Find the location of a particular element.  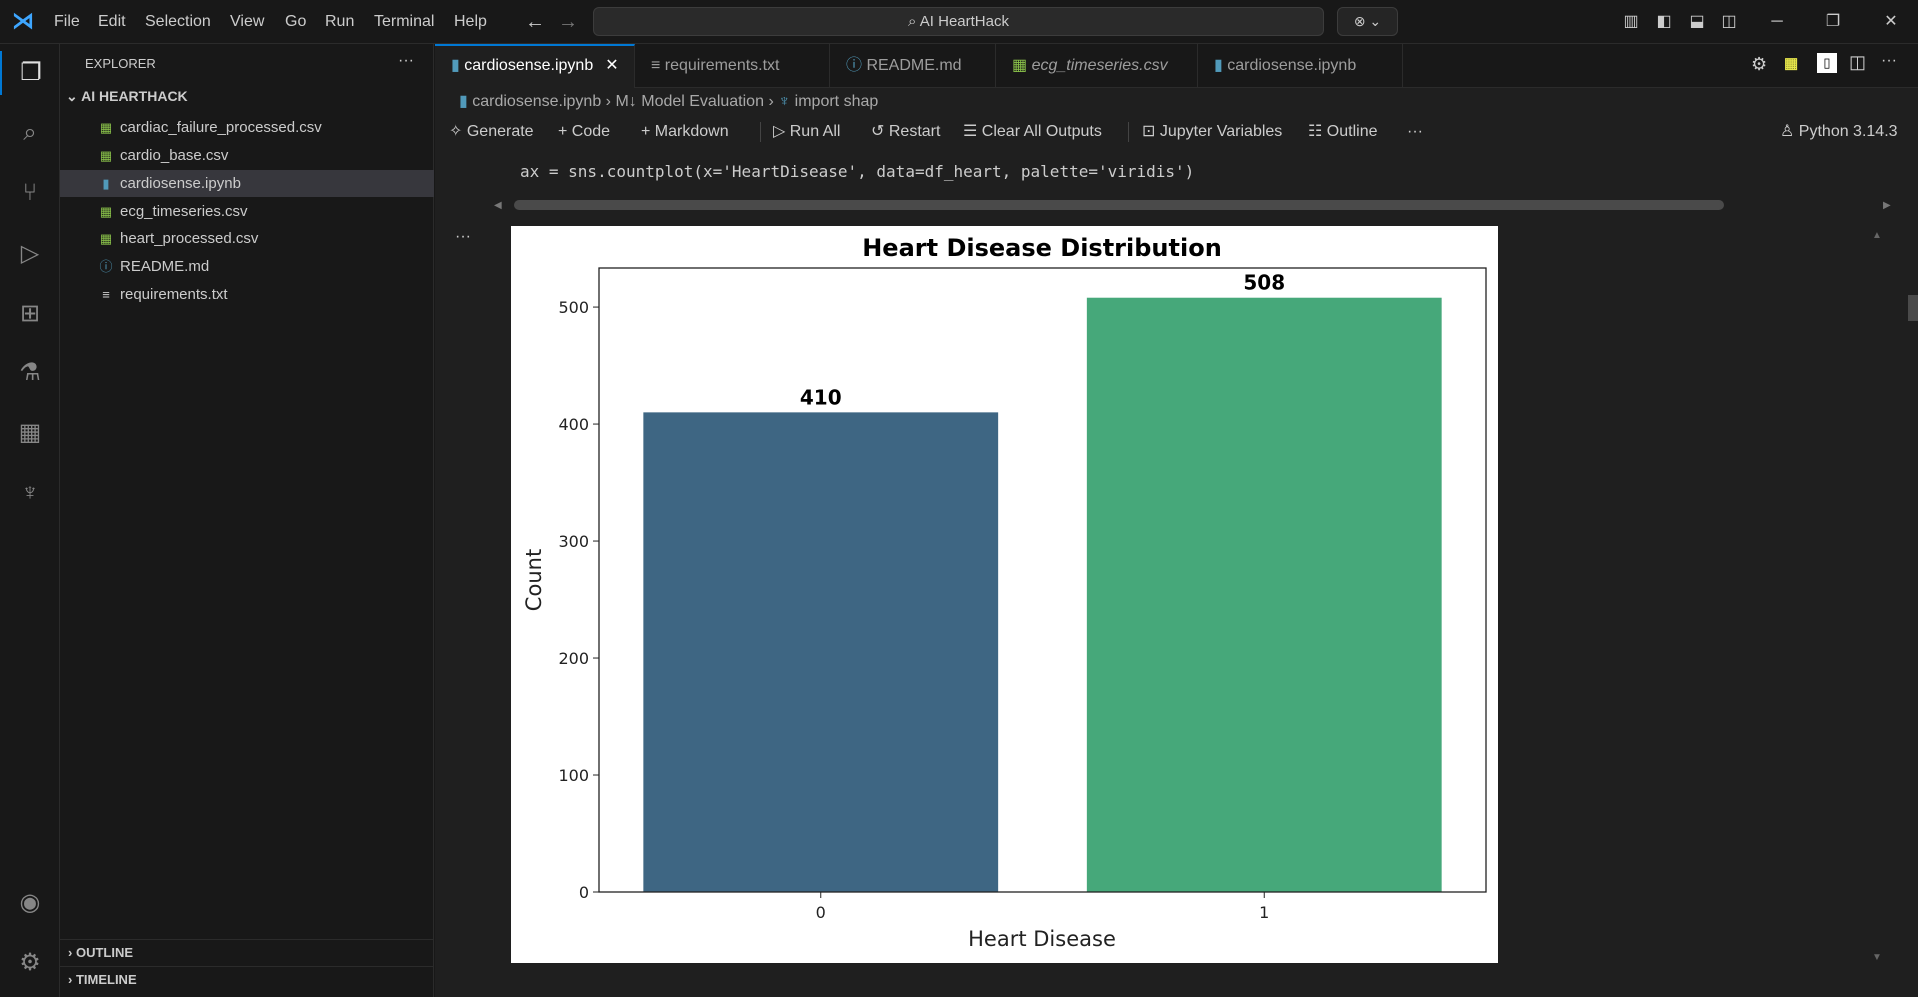

jupyter-icon: ▦ is located at coordinates (30, 432).